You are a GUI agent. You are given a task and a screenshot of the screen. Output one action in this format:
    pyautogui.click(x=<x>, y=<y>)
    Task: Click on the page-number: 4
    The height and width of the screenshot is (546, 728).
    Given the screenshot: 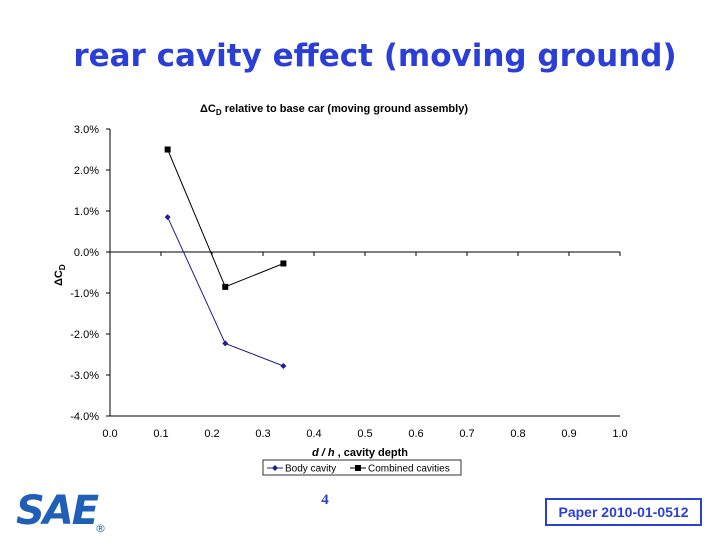 What is the action you would take?
    pyautogui.click(x=325, y=500)
    